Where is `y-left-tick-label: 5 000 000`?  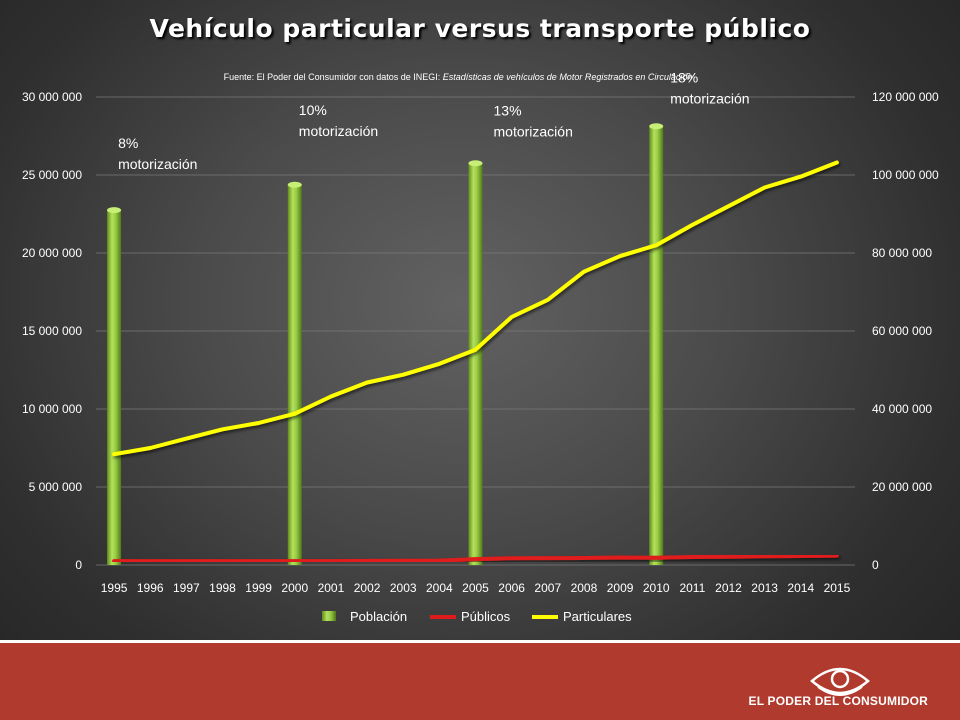
y-left-tick-label: 5 000 000 is located at coordinates (56, 487).